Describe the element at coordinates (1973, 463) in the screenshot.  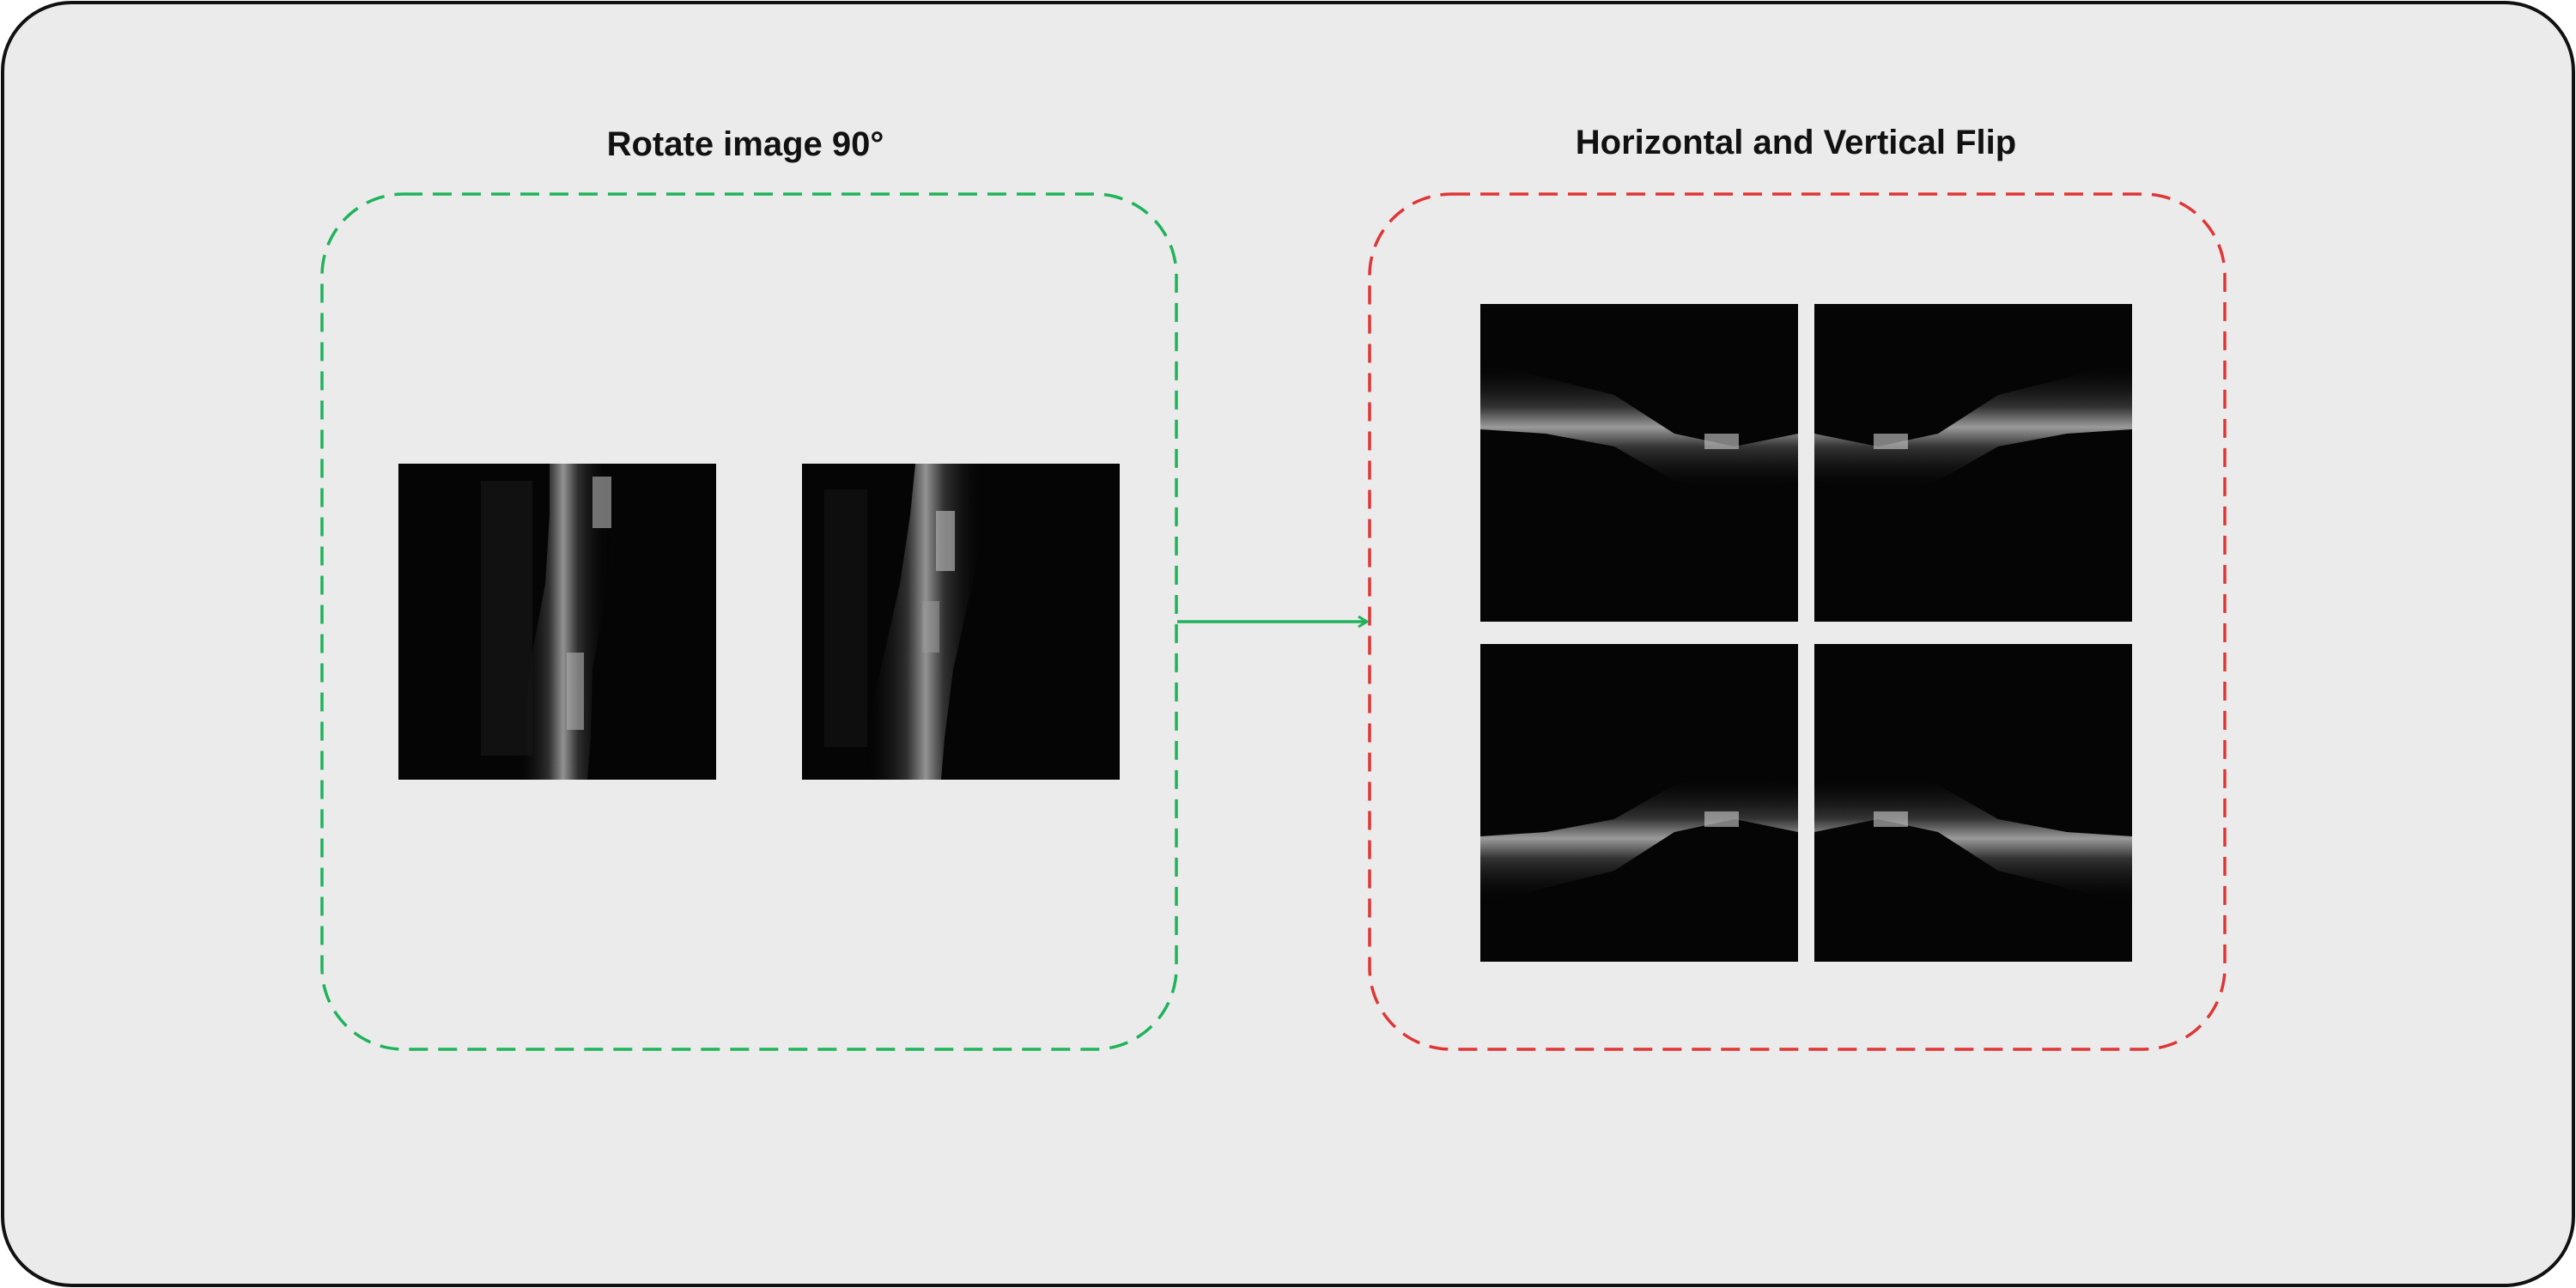
I see `horizontal-flip-image` at that location.